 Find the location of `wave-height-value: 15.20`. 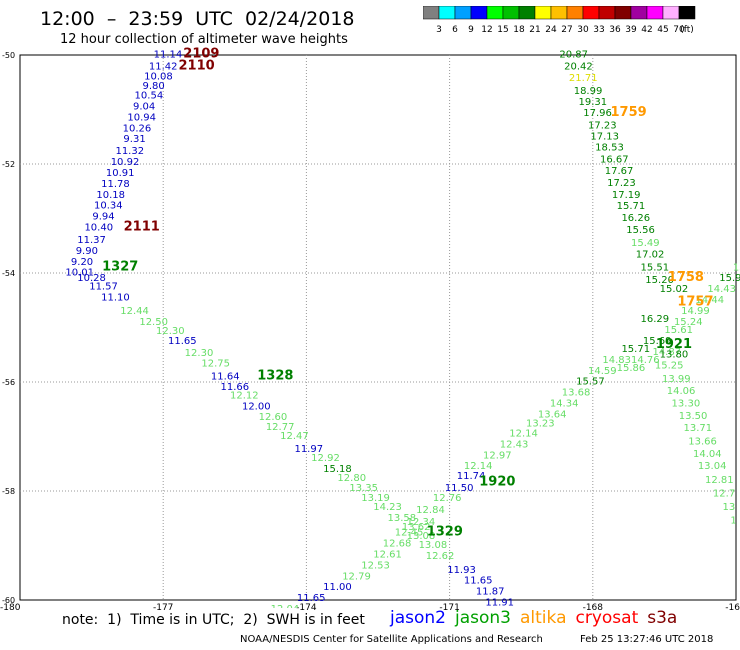

wave-height-value: 15.20 is located at coordinates (659, 280).